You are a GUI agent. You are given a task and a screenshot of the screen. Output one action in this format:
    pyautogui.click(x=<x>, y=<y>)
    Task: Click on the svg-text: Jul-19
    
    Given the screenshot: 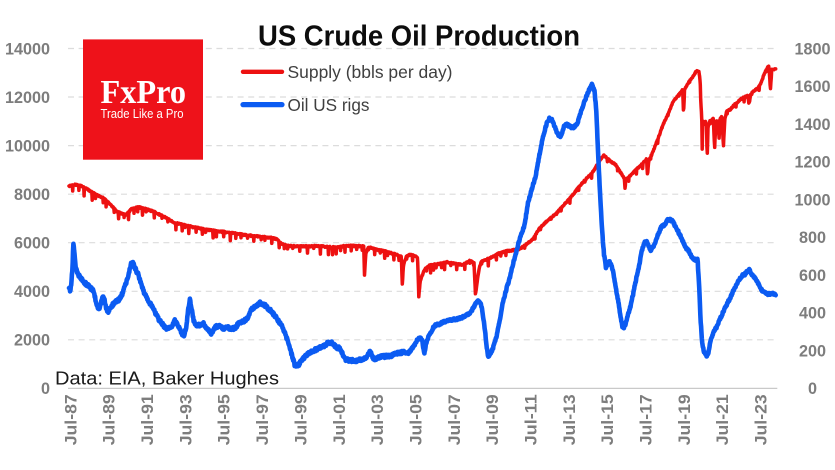 What is the action you would take?
    pyautogui.click(x=685, y=419)
    